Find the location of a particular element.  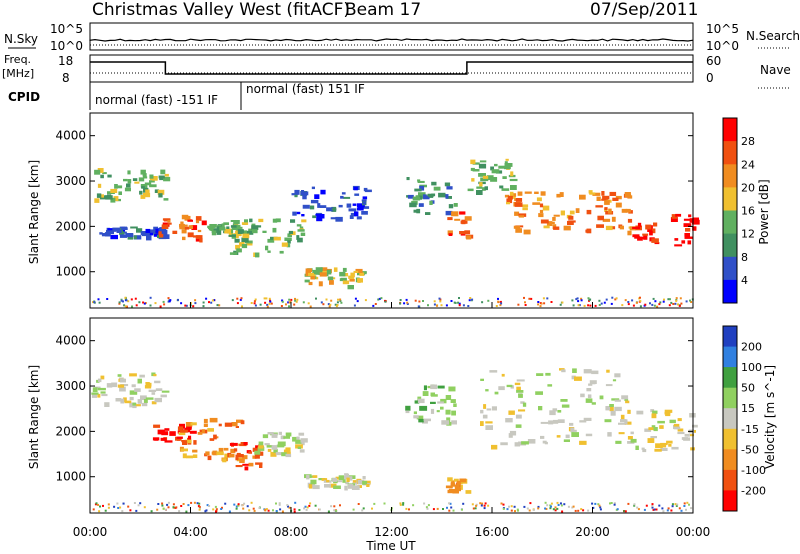

colorbar-tick-label: -200 is located at coordinates (753, 490).